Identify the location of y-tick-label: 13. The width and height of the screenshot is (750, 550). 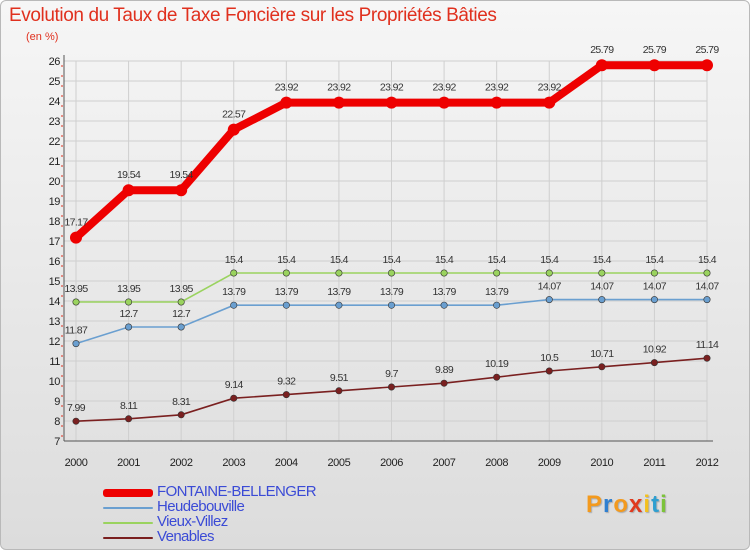
(55, 322).